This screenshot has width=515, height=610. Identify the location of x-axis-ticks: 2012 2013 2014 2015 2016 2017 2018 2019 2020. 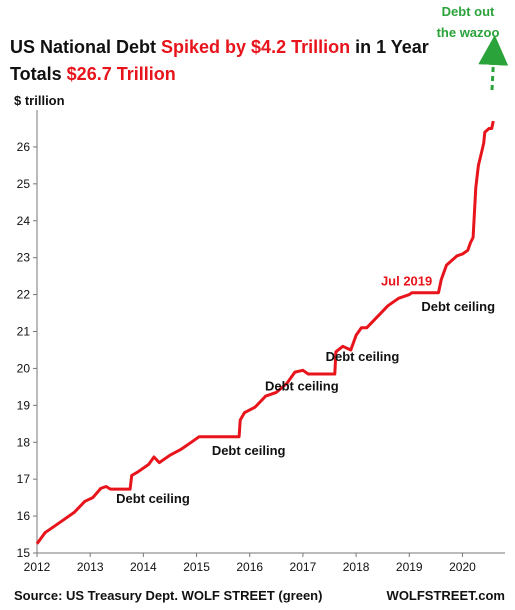
(250, 563).